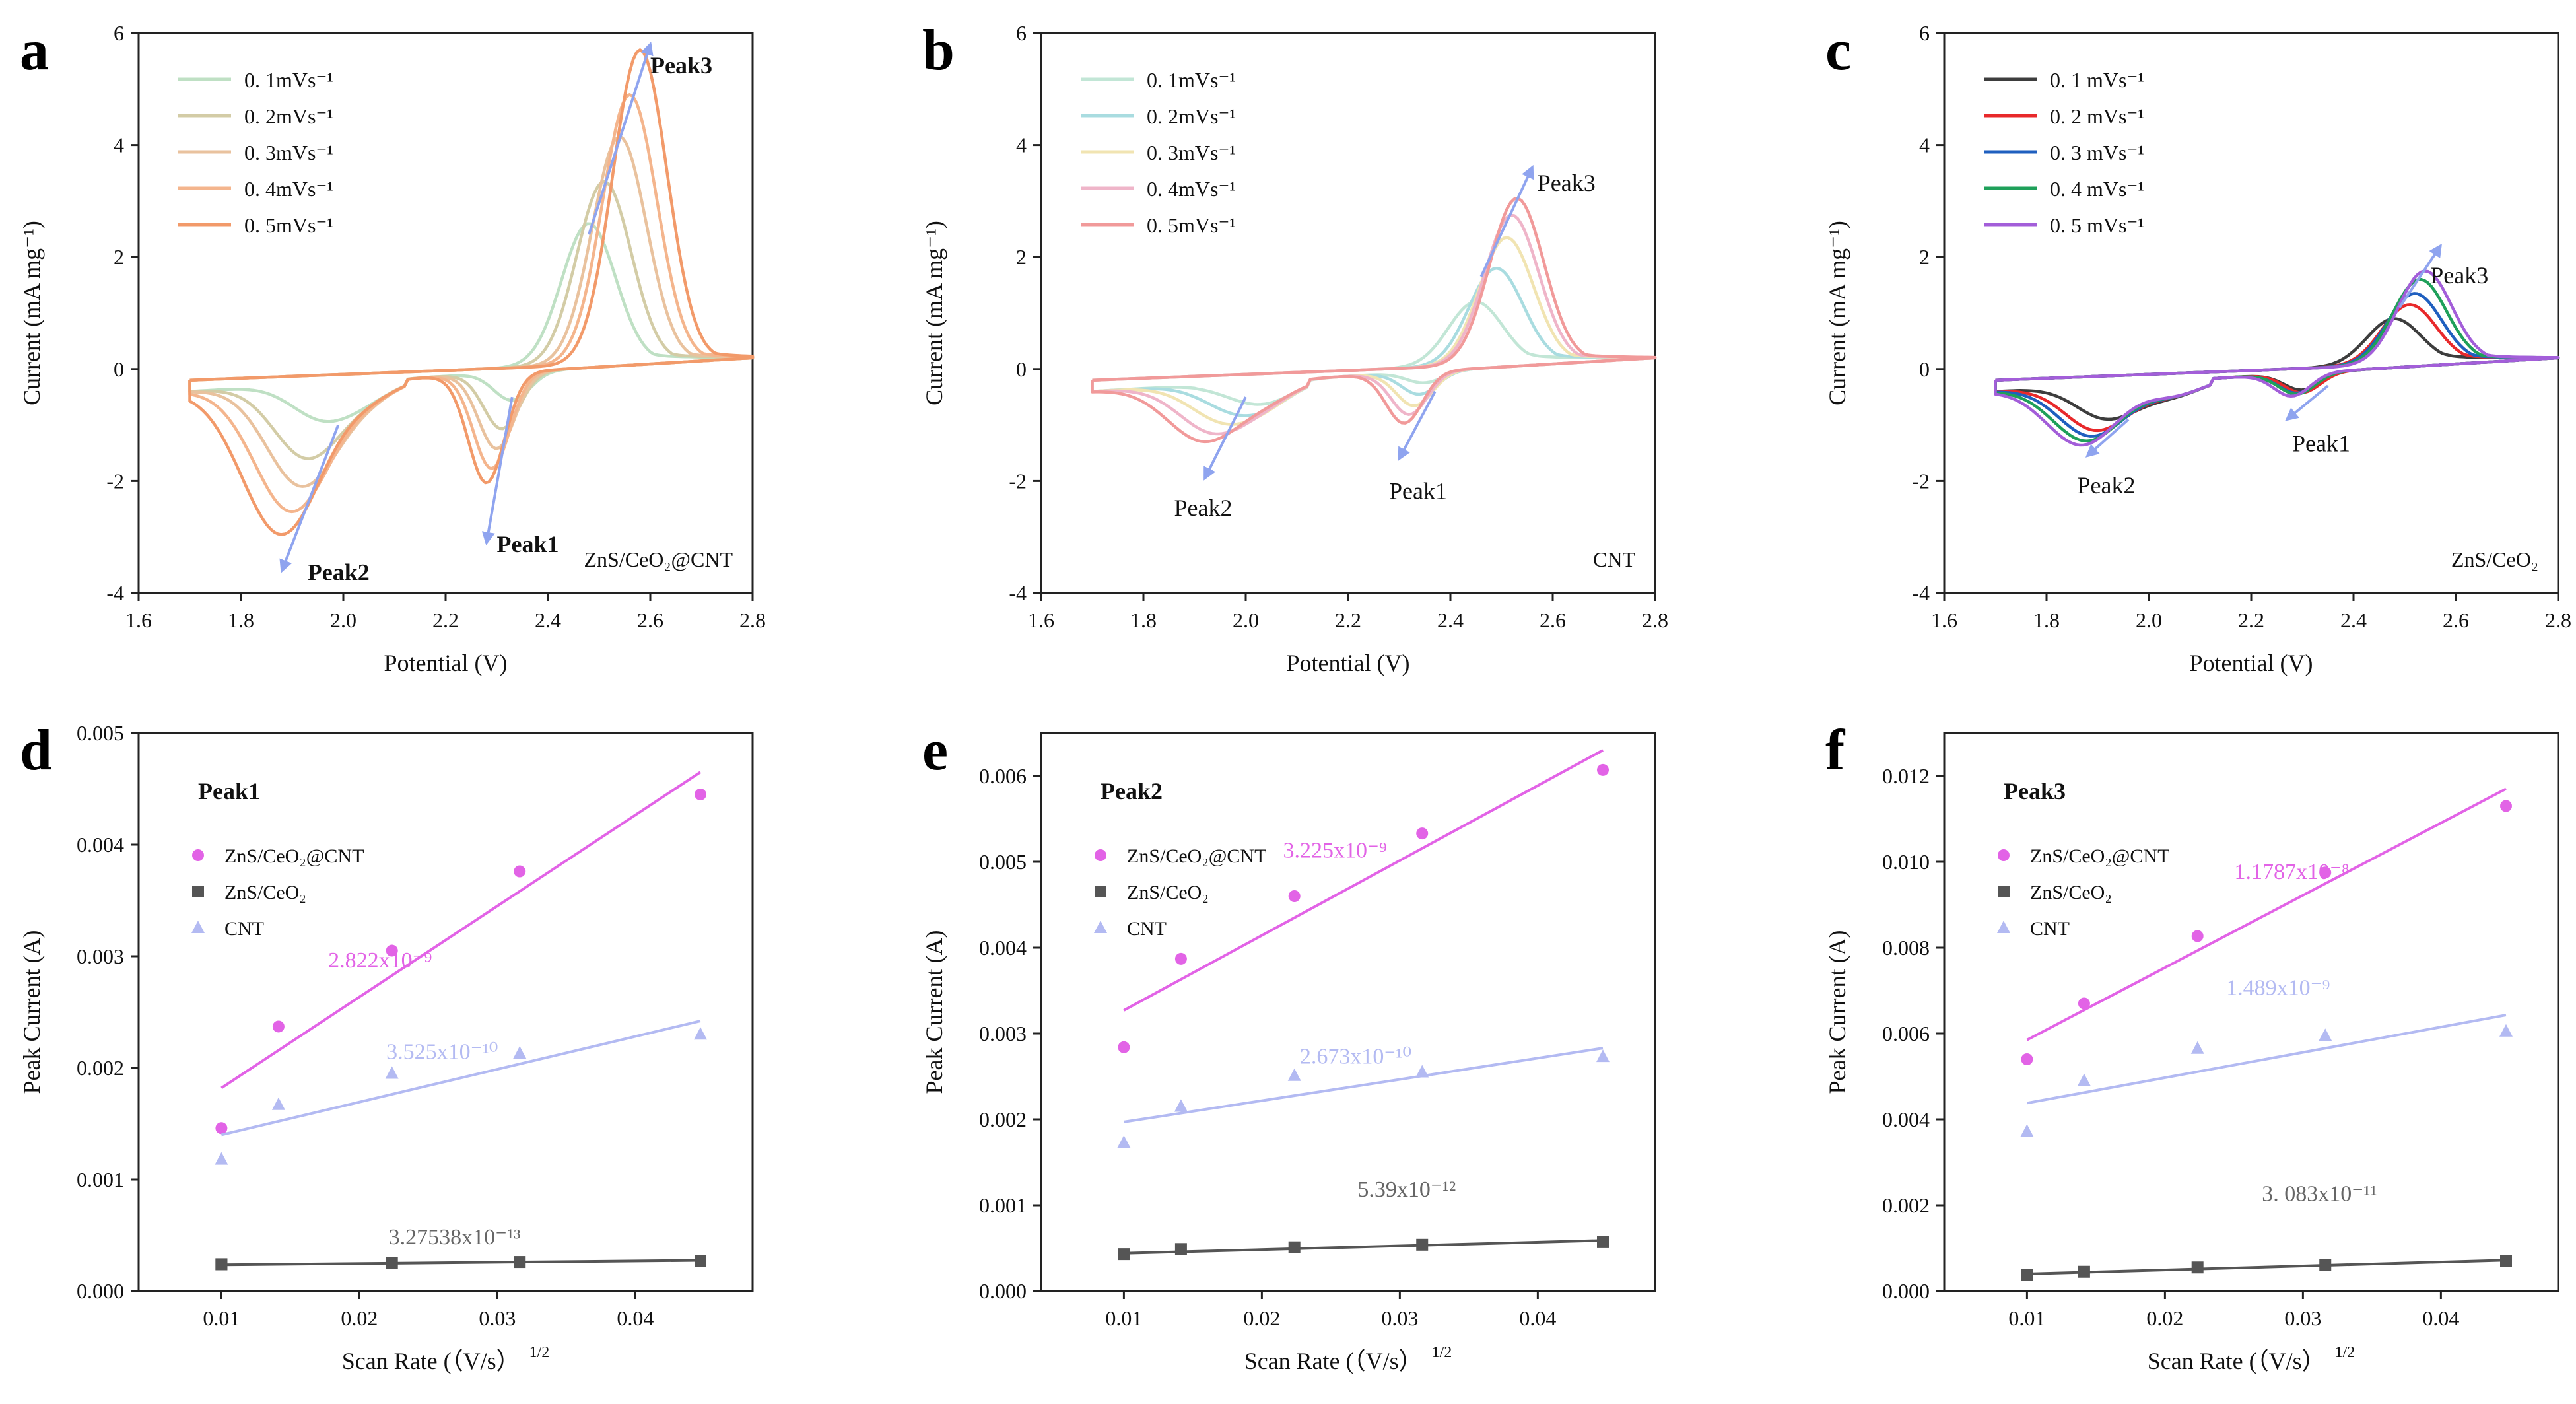 The height and width of the screenshot is (1404, 2576). I want to click on panel-letter-a: a, so click(34, 51).